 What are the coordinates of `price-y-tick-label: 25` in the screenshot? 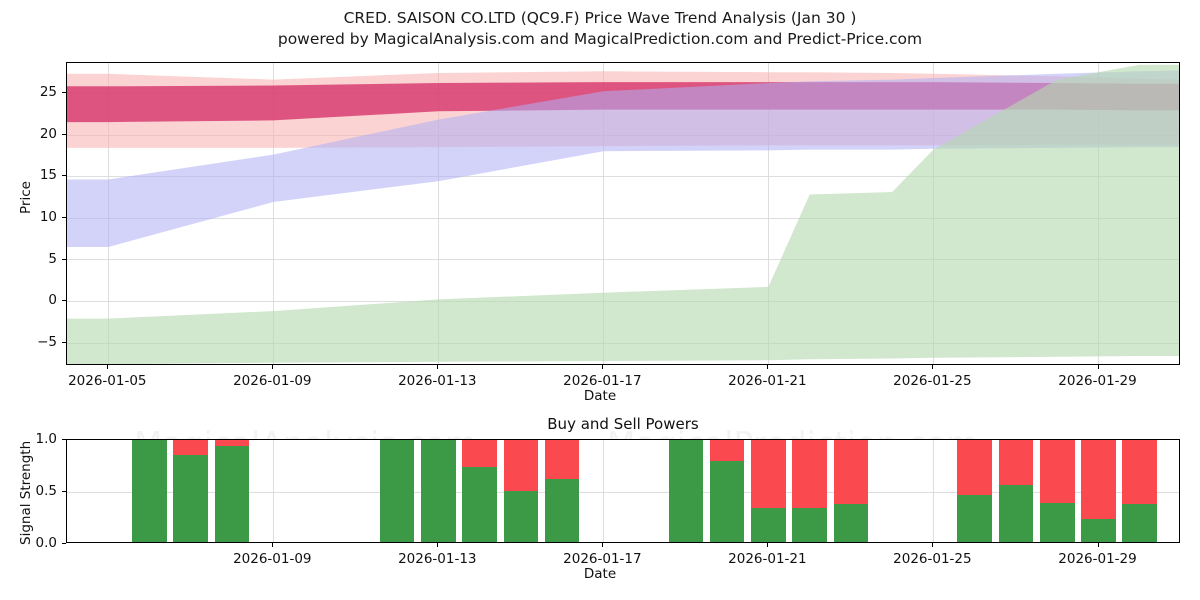 It's located at (48, 92).